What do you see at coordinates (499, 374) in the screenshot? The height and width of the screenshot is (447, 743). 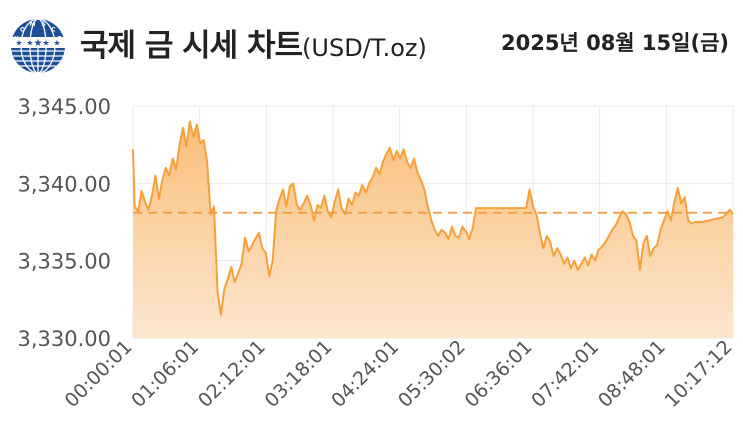 I see `x-tick-label: 06:36:01` at bounding box center [499, 374].